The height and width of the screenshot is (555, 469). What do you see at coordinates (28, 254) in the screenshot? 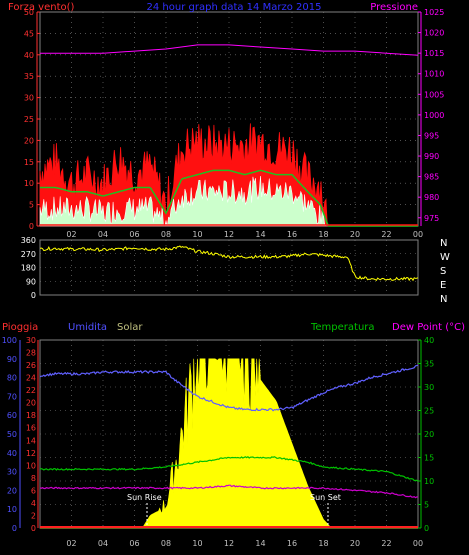
I see `direction-tick-label: 270` at bounding box center [28, 254].